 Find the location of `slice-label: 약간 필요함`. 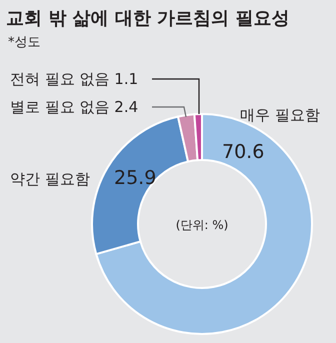

slice-label: 약간 필요함 is located at coordinates (50, 179).